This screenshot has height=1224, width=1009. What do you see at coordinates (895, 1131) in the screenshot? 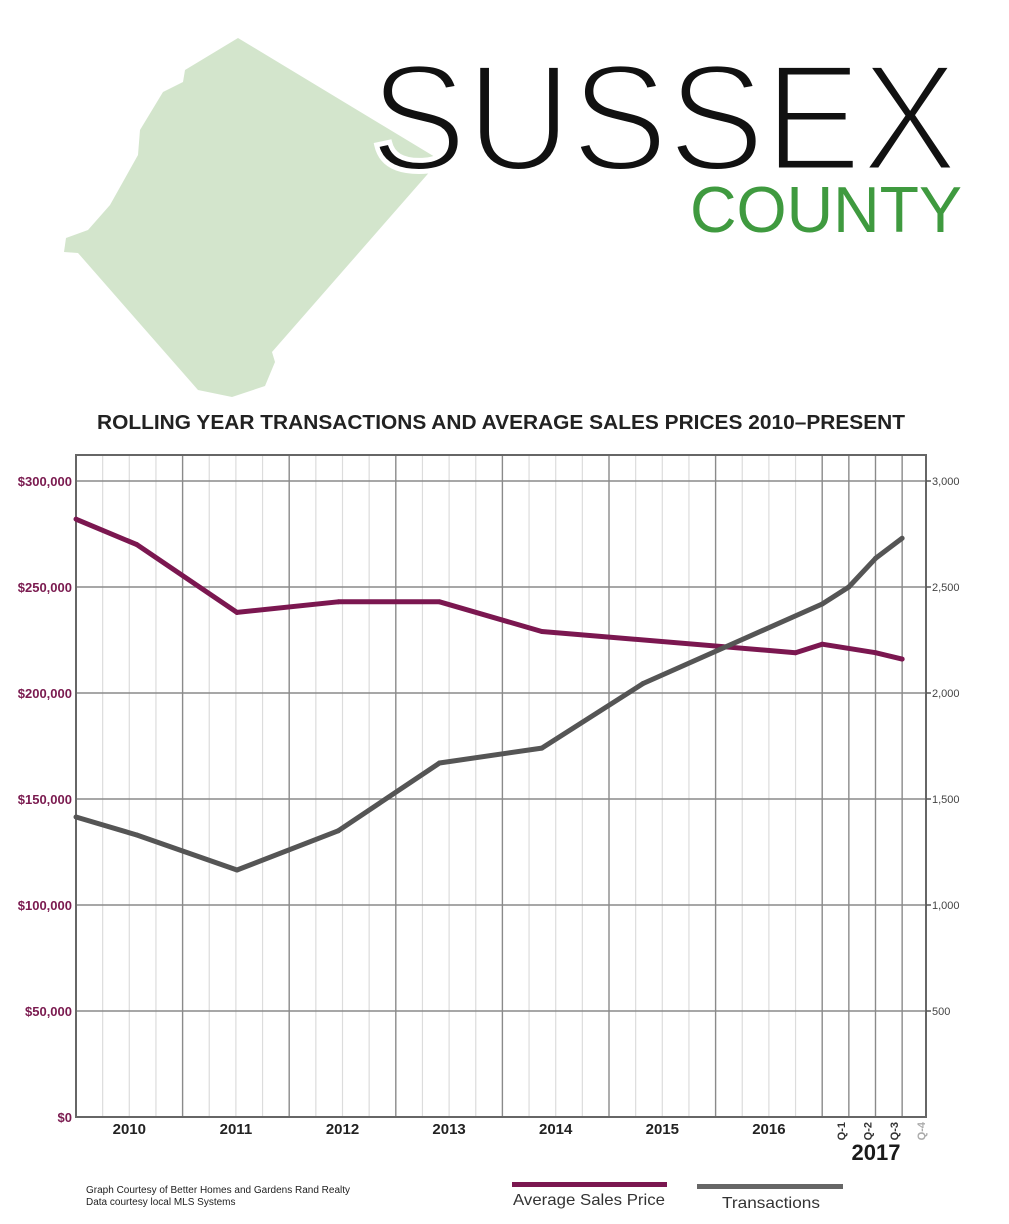
I see `quarter-tick-label: Q-3` at bounding box center [895, 1131].